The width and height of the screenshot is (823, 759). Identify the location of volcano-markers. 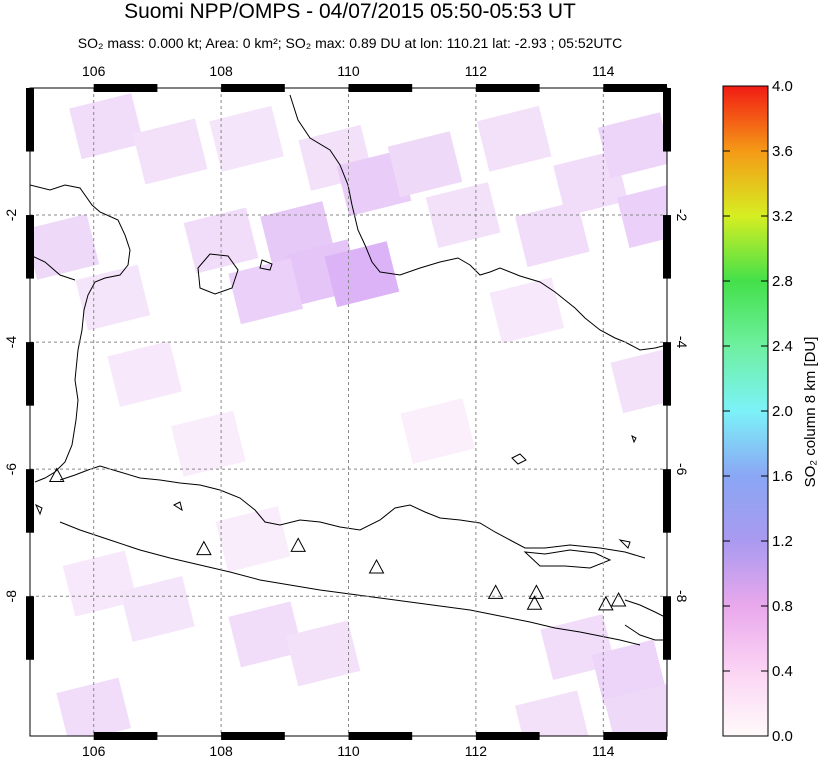
(337, 539).